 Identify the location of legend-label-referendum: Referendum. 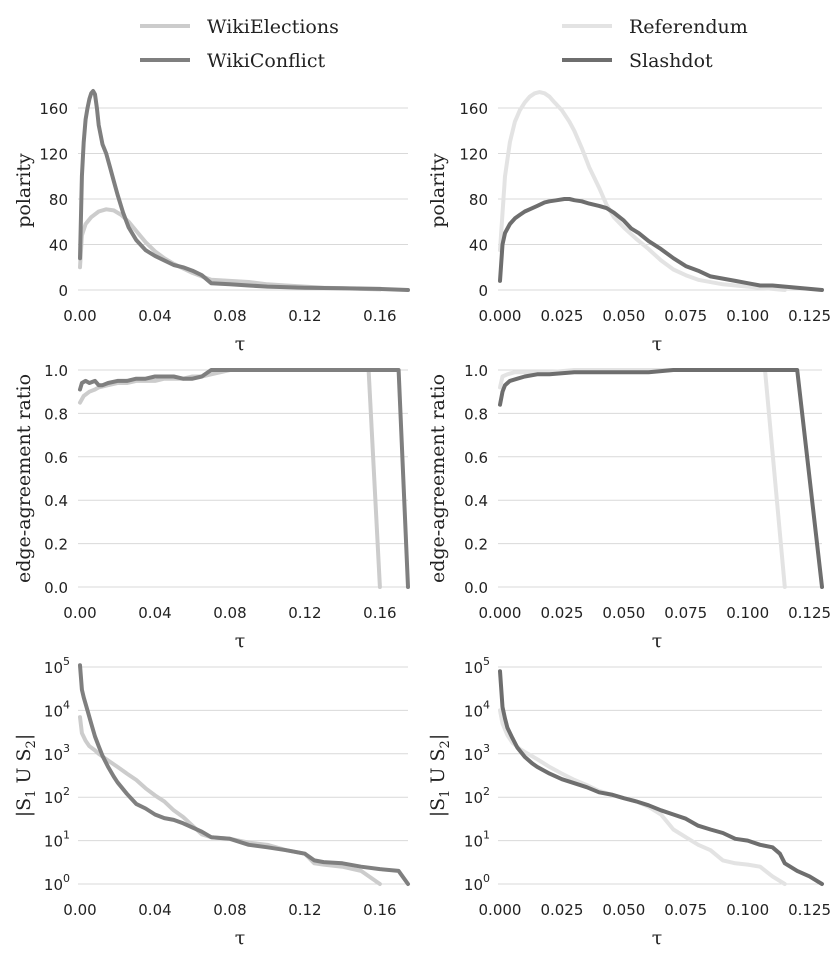
(688, 27).